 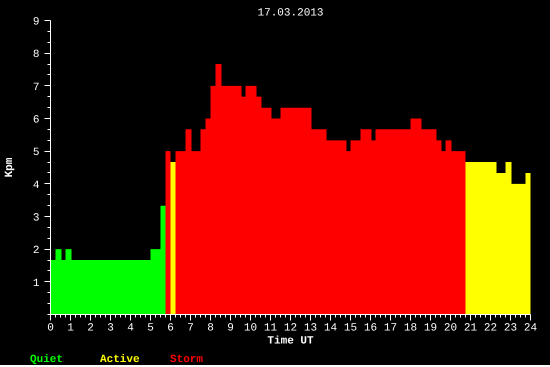 I want to click on x-tick-label: 13, so click(x=311, y=328).